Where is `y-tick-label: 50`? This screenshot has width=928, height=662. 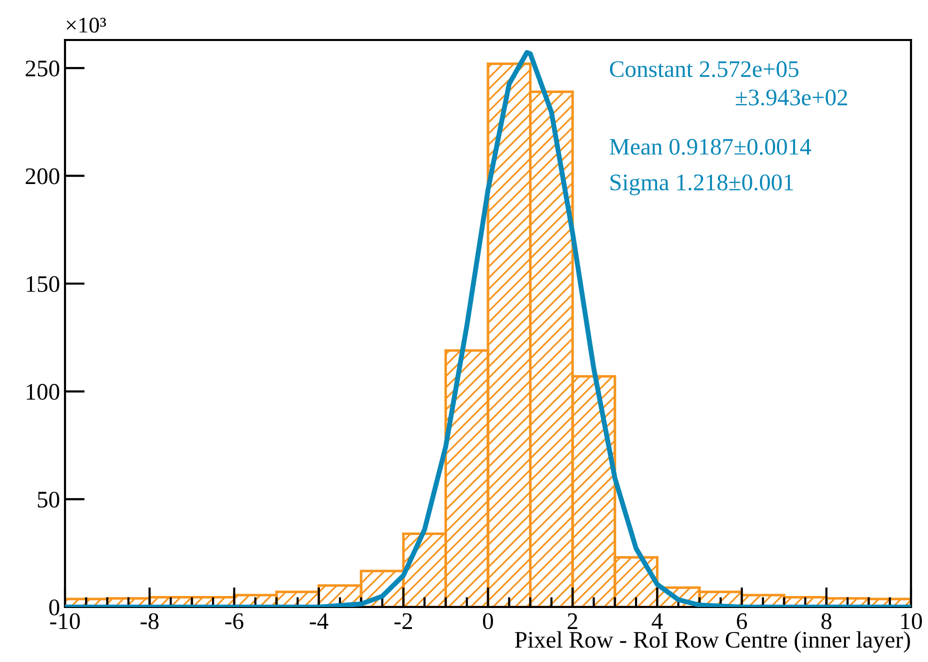 y-tick-label: 50 is located at coordinates (49, 500).